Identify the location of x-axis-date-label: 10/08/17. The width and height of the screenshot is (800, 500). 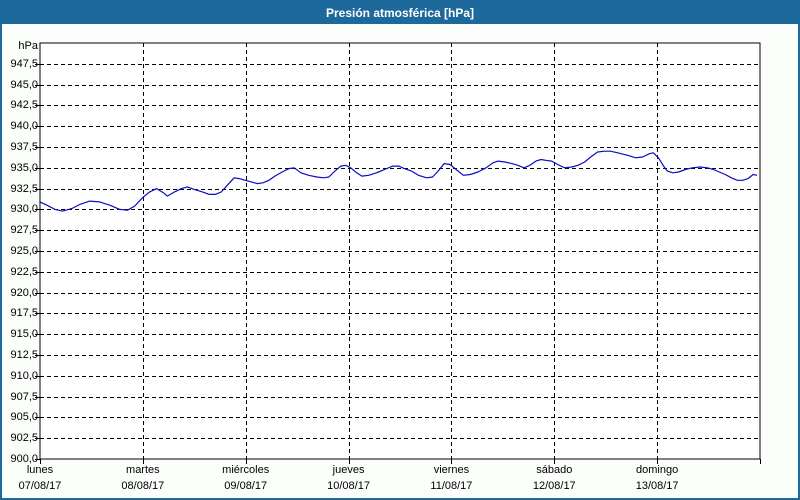
(348, 486).